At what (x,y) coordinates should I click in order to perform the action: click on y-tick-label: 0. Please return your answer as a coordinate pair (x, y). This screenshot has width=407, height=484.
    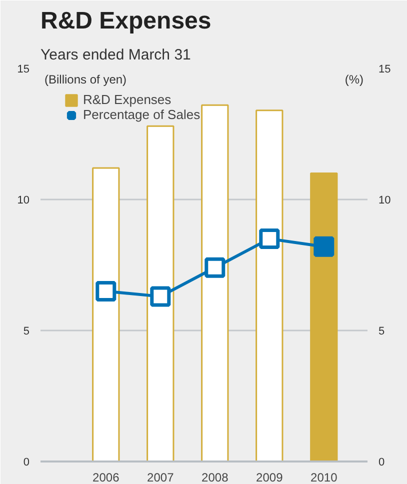
    Looking at the image, I should click on (26, 462).